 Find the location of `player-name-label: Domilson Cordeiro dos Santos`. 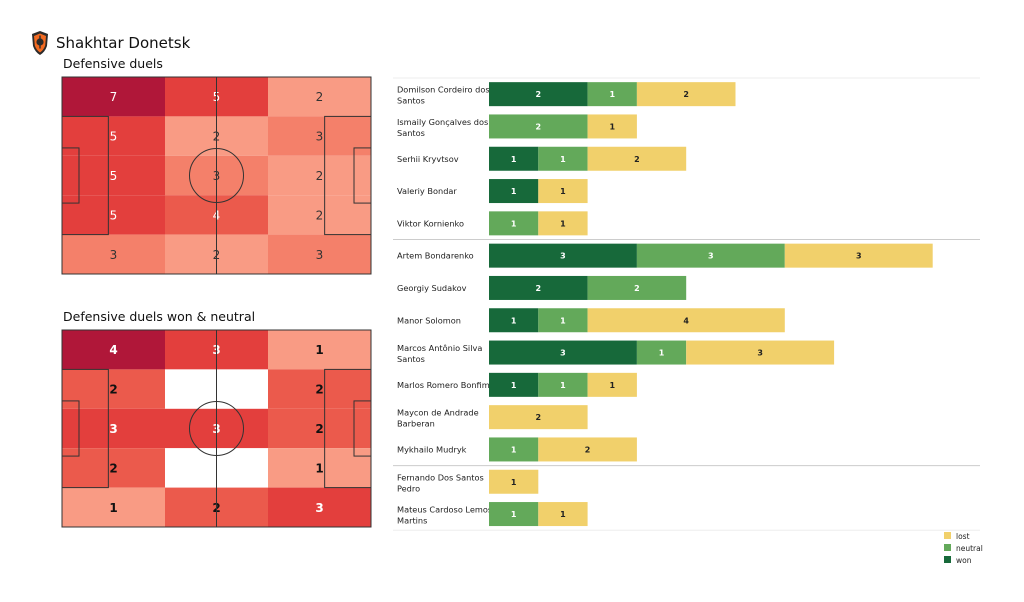

player-name-label: Domilson Cordeiro dos Santos is located at coordinates (443, 95).